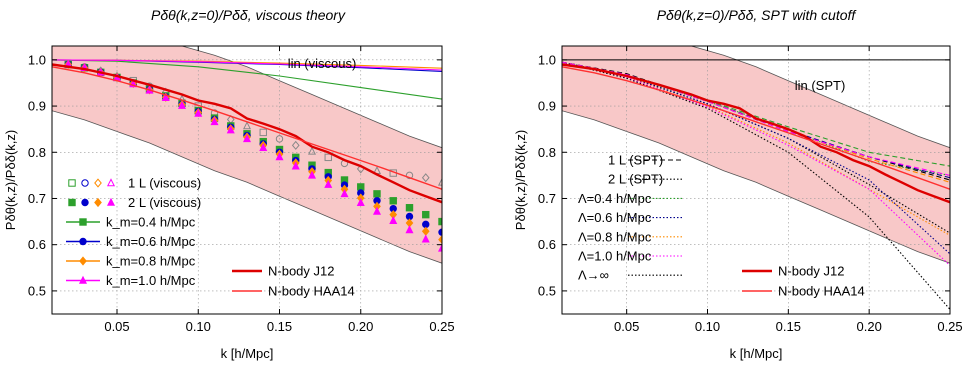 This screenshot has width=978, height=373. What do you see at coordinates (615, 256) in the screenshot?
I see `legend-label: Λ=1.0 h/Mpc` at bounding box center [615, 256].